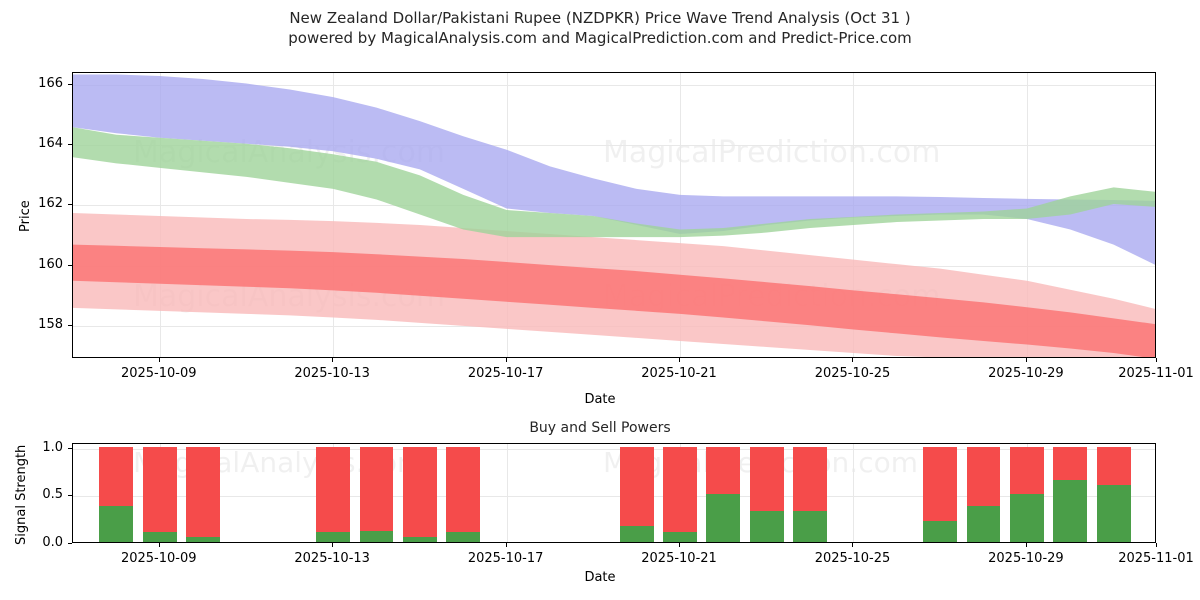 This screenshot has width=1200, height=600. I want to click on powers-ytick-label: 0.0, so click(52, 542).